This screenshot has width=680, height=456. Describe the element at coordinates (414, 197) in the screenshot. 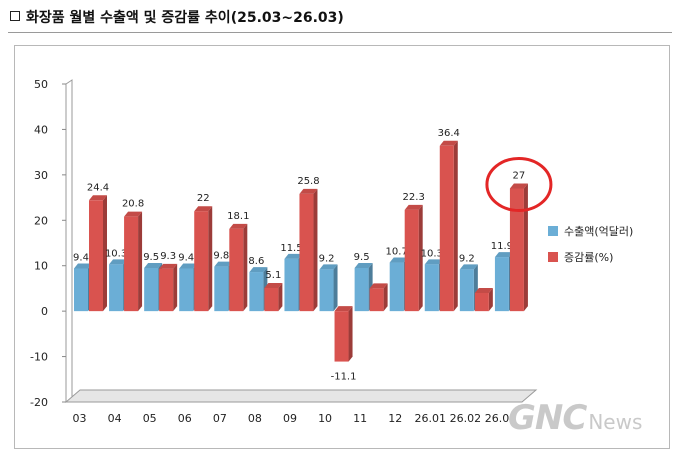

I see `data-label-growth: 22.3` at that location.